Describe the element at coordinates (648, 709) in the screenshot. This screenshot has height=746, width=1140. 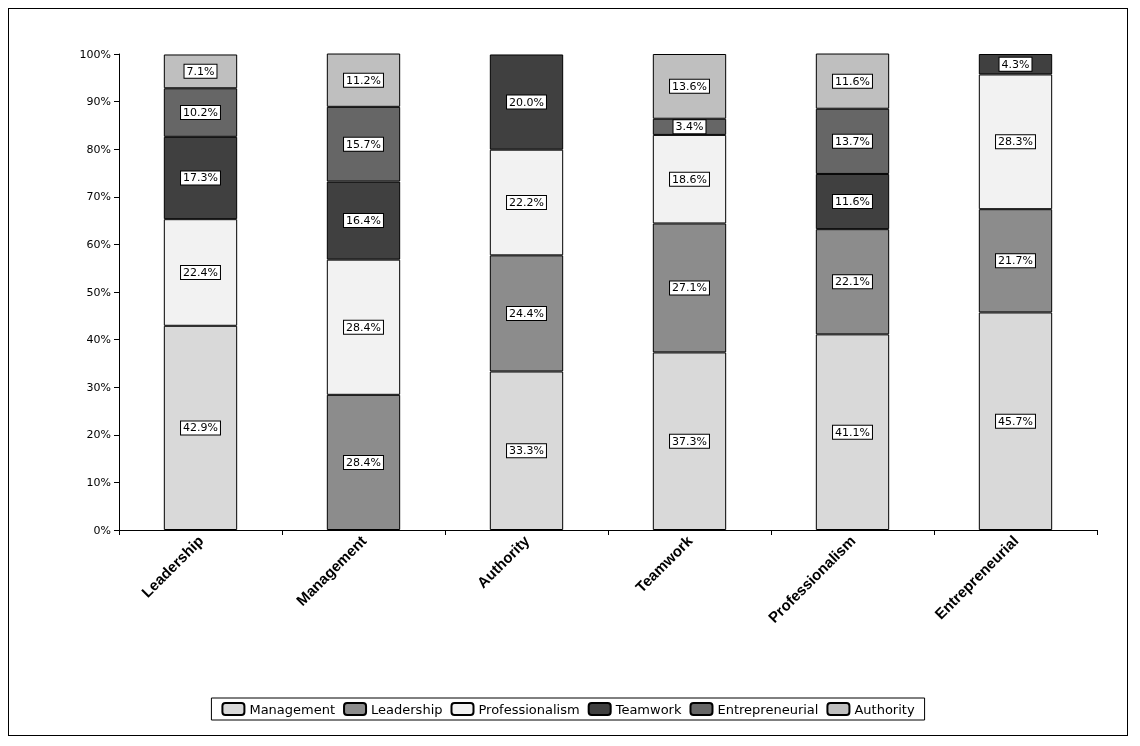
I see `legend-label: Teamwork` at that location.